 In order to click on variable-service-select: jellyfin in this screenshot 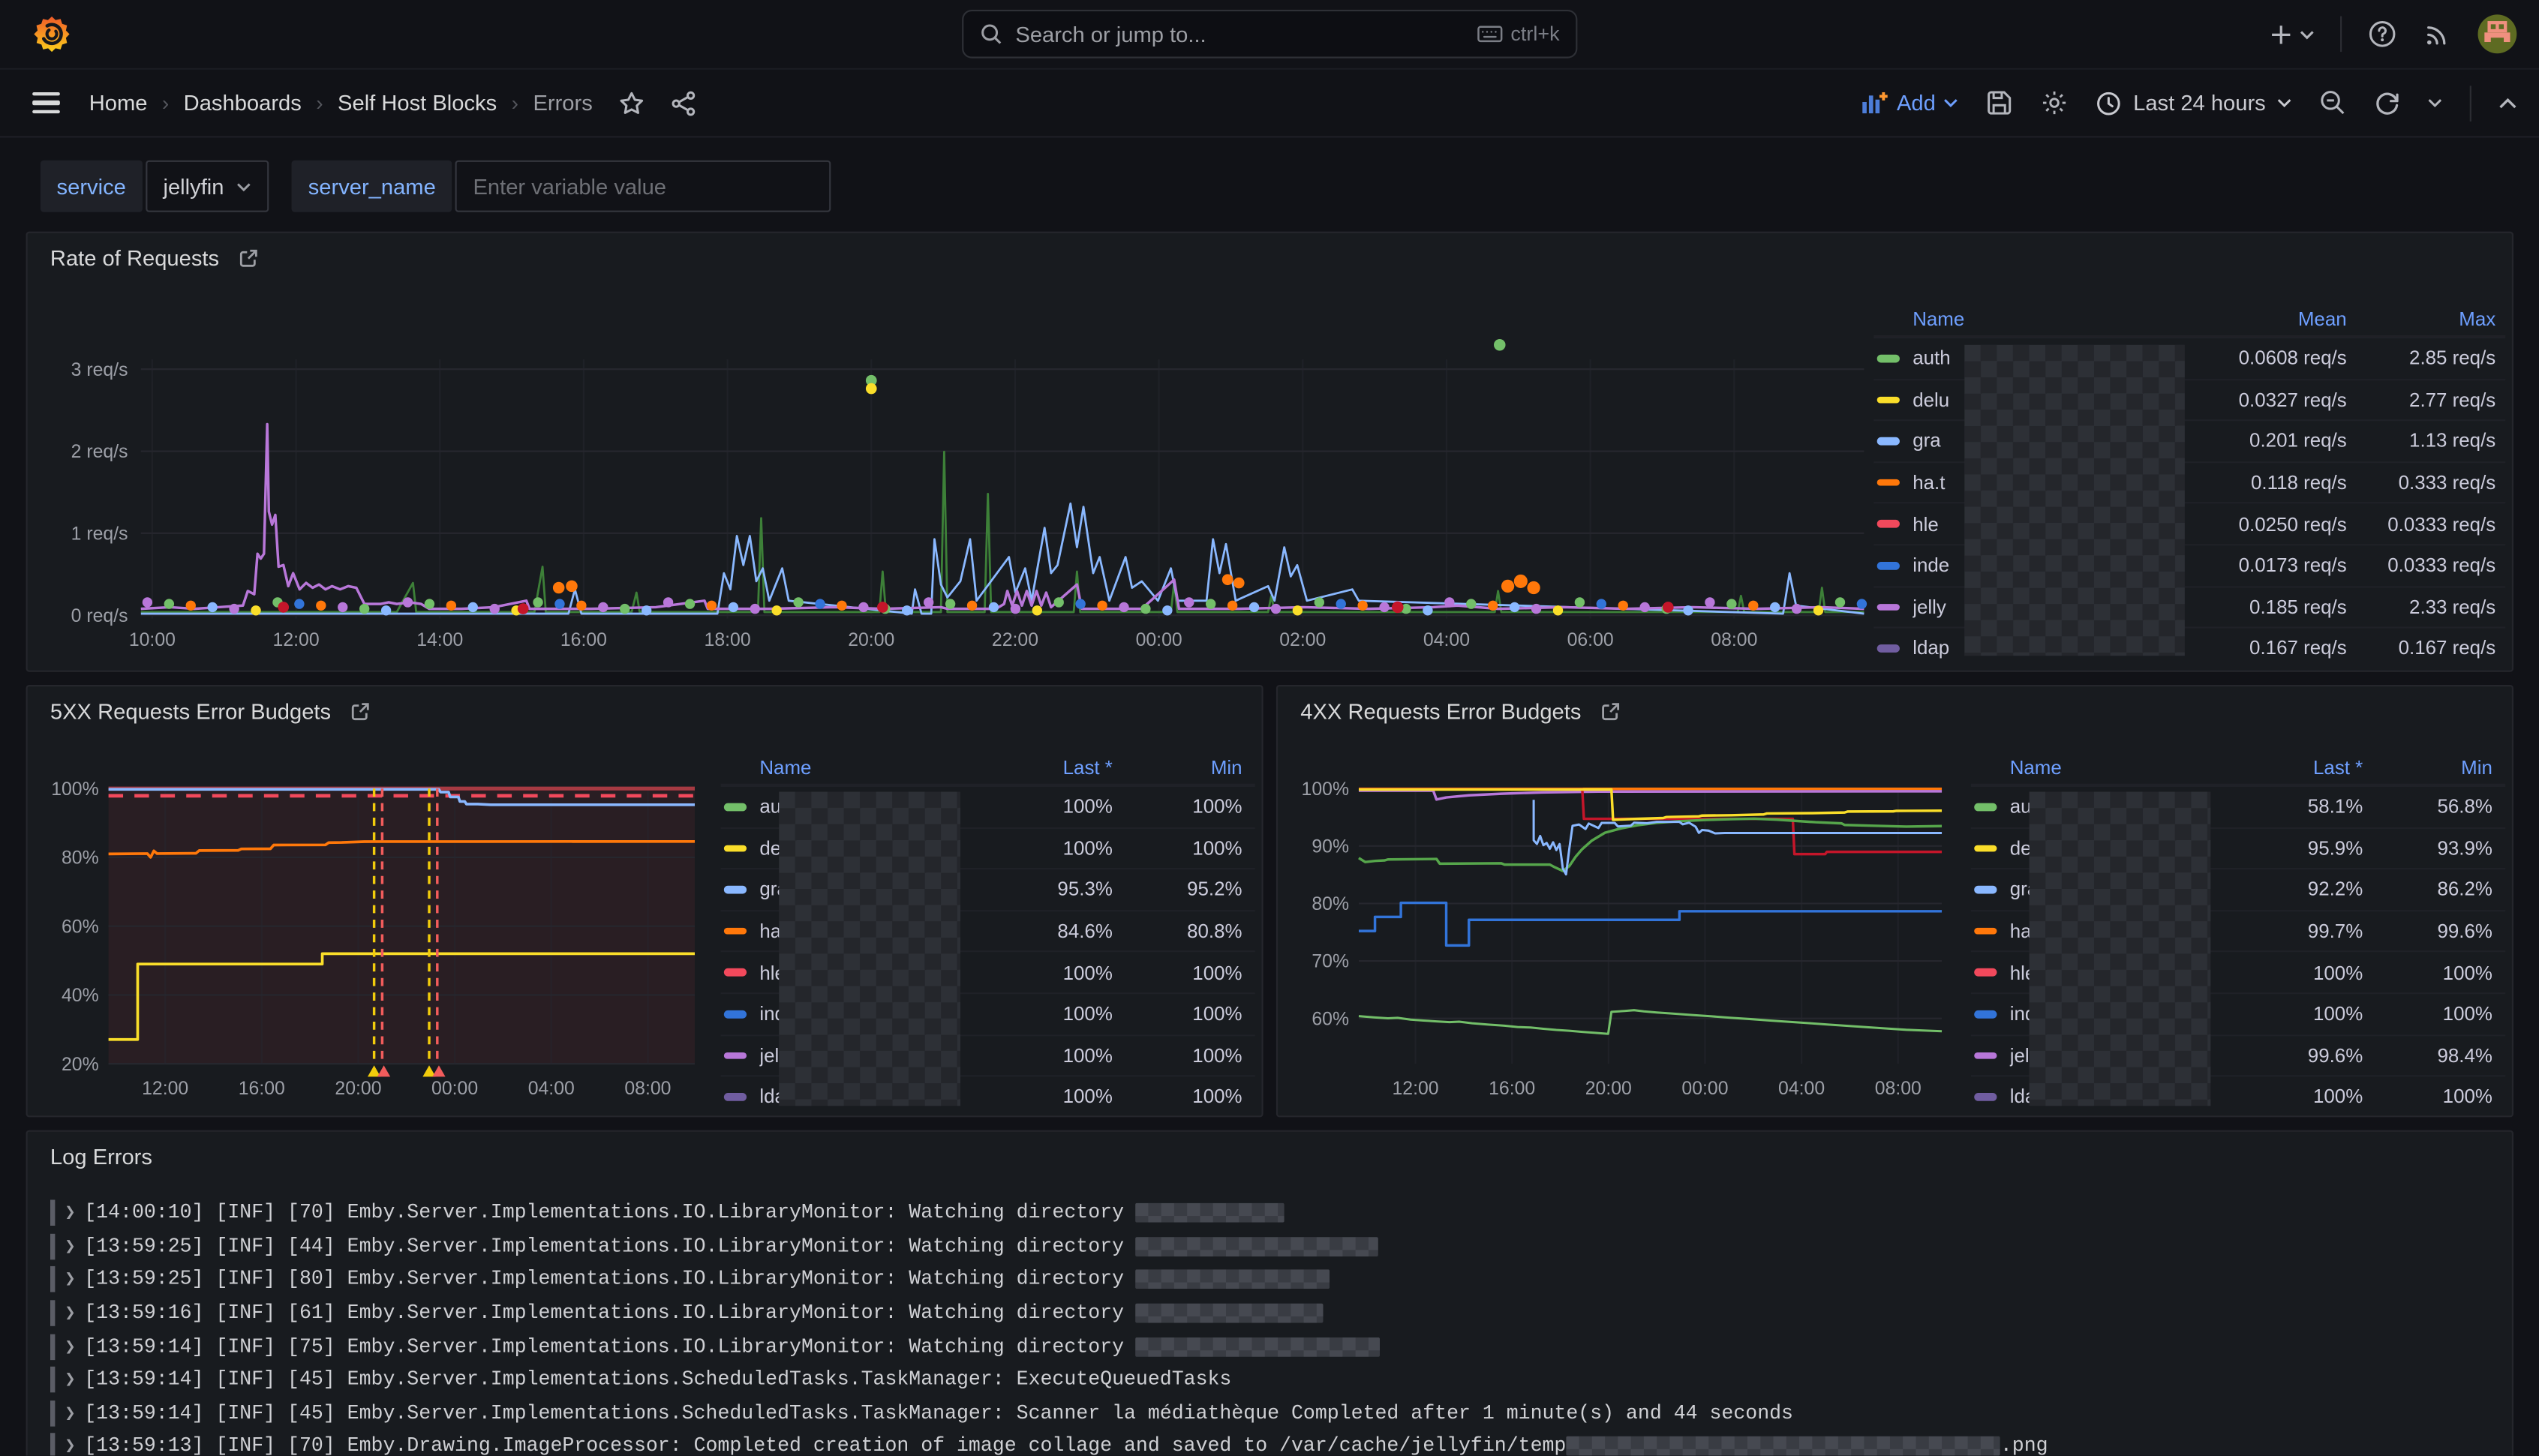, I will do `click(207, 186)`.